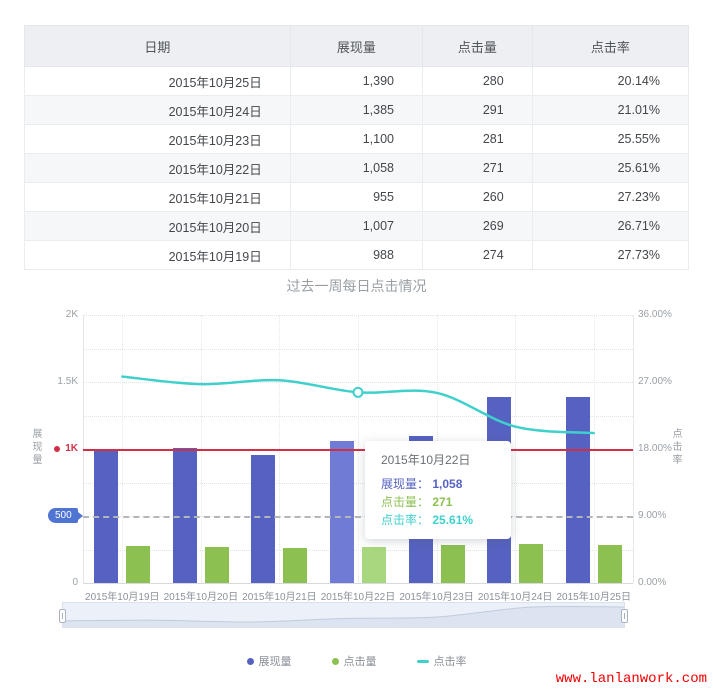 This screenshot has height=690, width=713. I want to click on table-cell: 955, so click(356, 197).